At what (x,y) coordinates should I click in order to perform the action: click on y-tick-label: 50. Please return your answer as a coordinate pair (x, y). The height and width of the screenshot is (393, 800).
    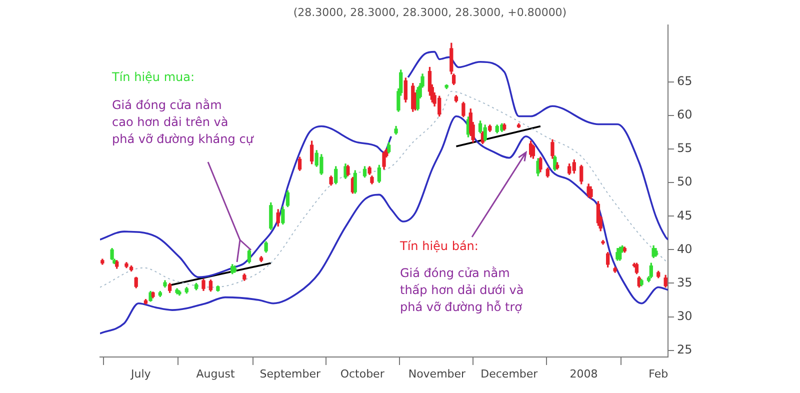
    Looking at the image, I should click on (684, 181).